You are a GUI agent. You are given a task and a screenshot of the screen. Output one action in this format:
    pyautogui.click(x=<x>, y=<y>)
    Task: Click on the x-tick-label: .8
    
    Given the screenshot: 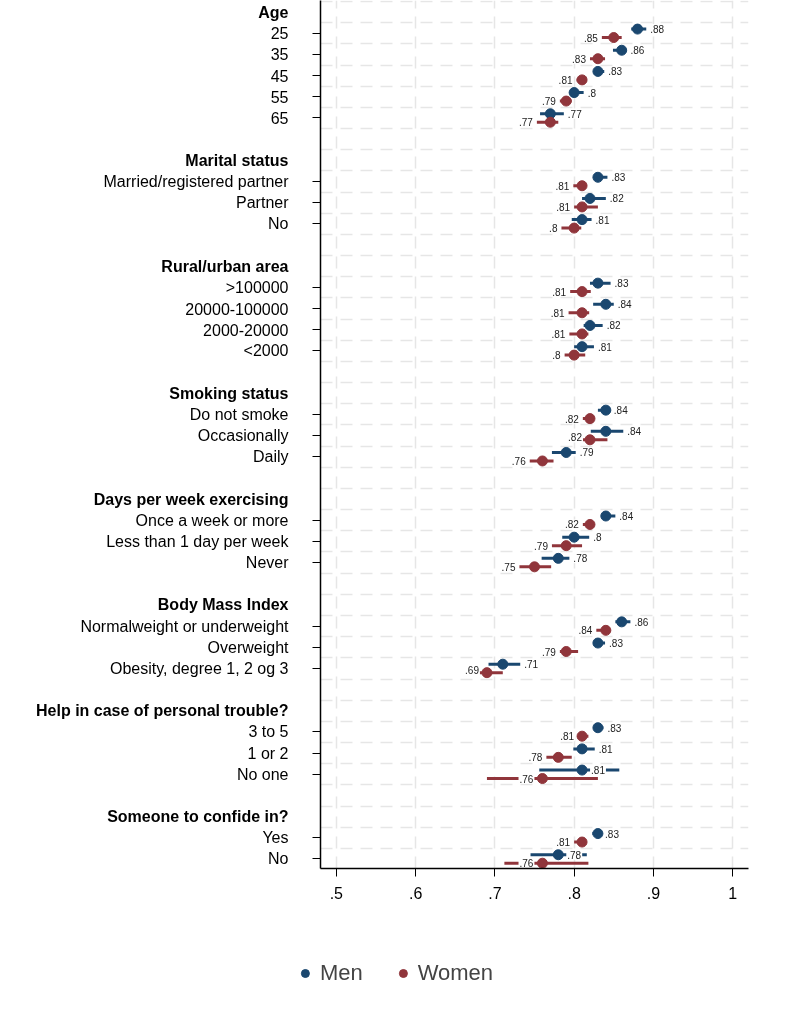 What is the action you would take?
    pyautogui.click(x=574, y=893)
    